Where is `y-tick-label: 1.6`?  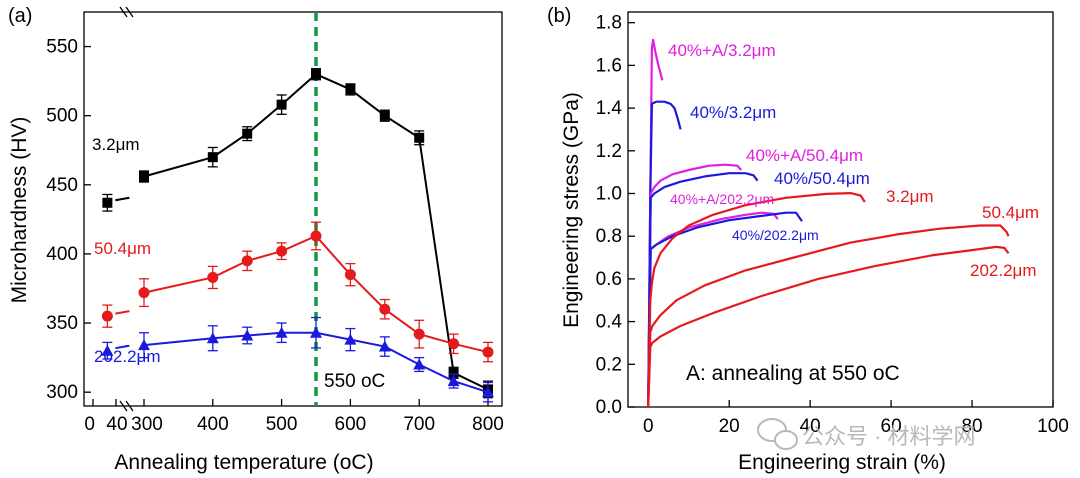 y-tick-label: 1.6 is located at coordinates (609, 65).